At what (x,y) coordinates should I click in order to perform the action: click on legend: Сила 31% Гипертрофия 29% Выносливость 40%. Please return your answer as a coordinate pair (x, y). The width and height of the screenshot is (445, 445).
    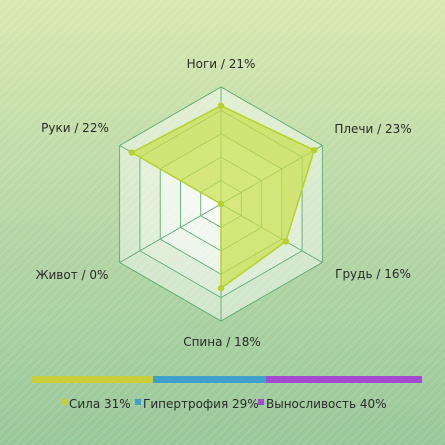
    Looking at the image, I should click on (224, 404).